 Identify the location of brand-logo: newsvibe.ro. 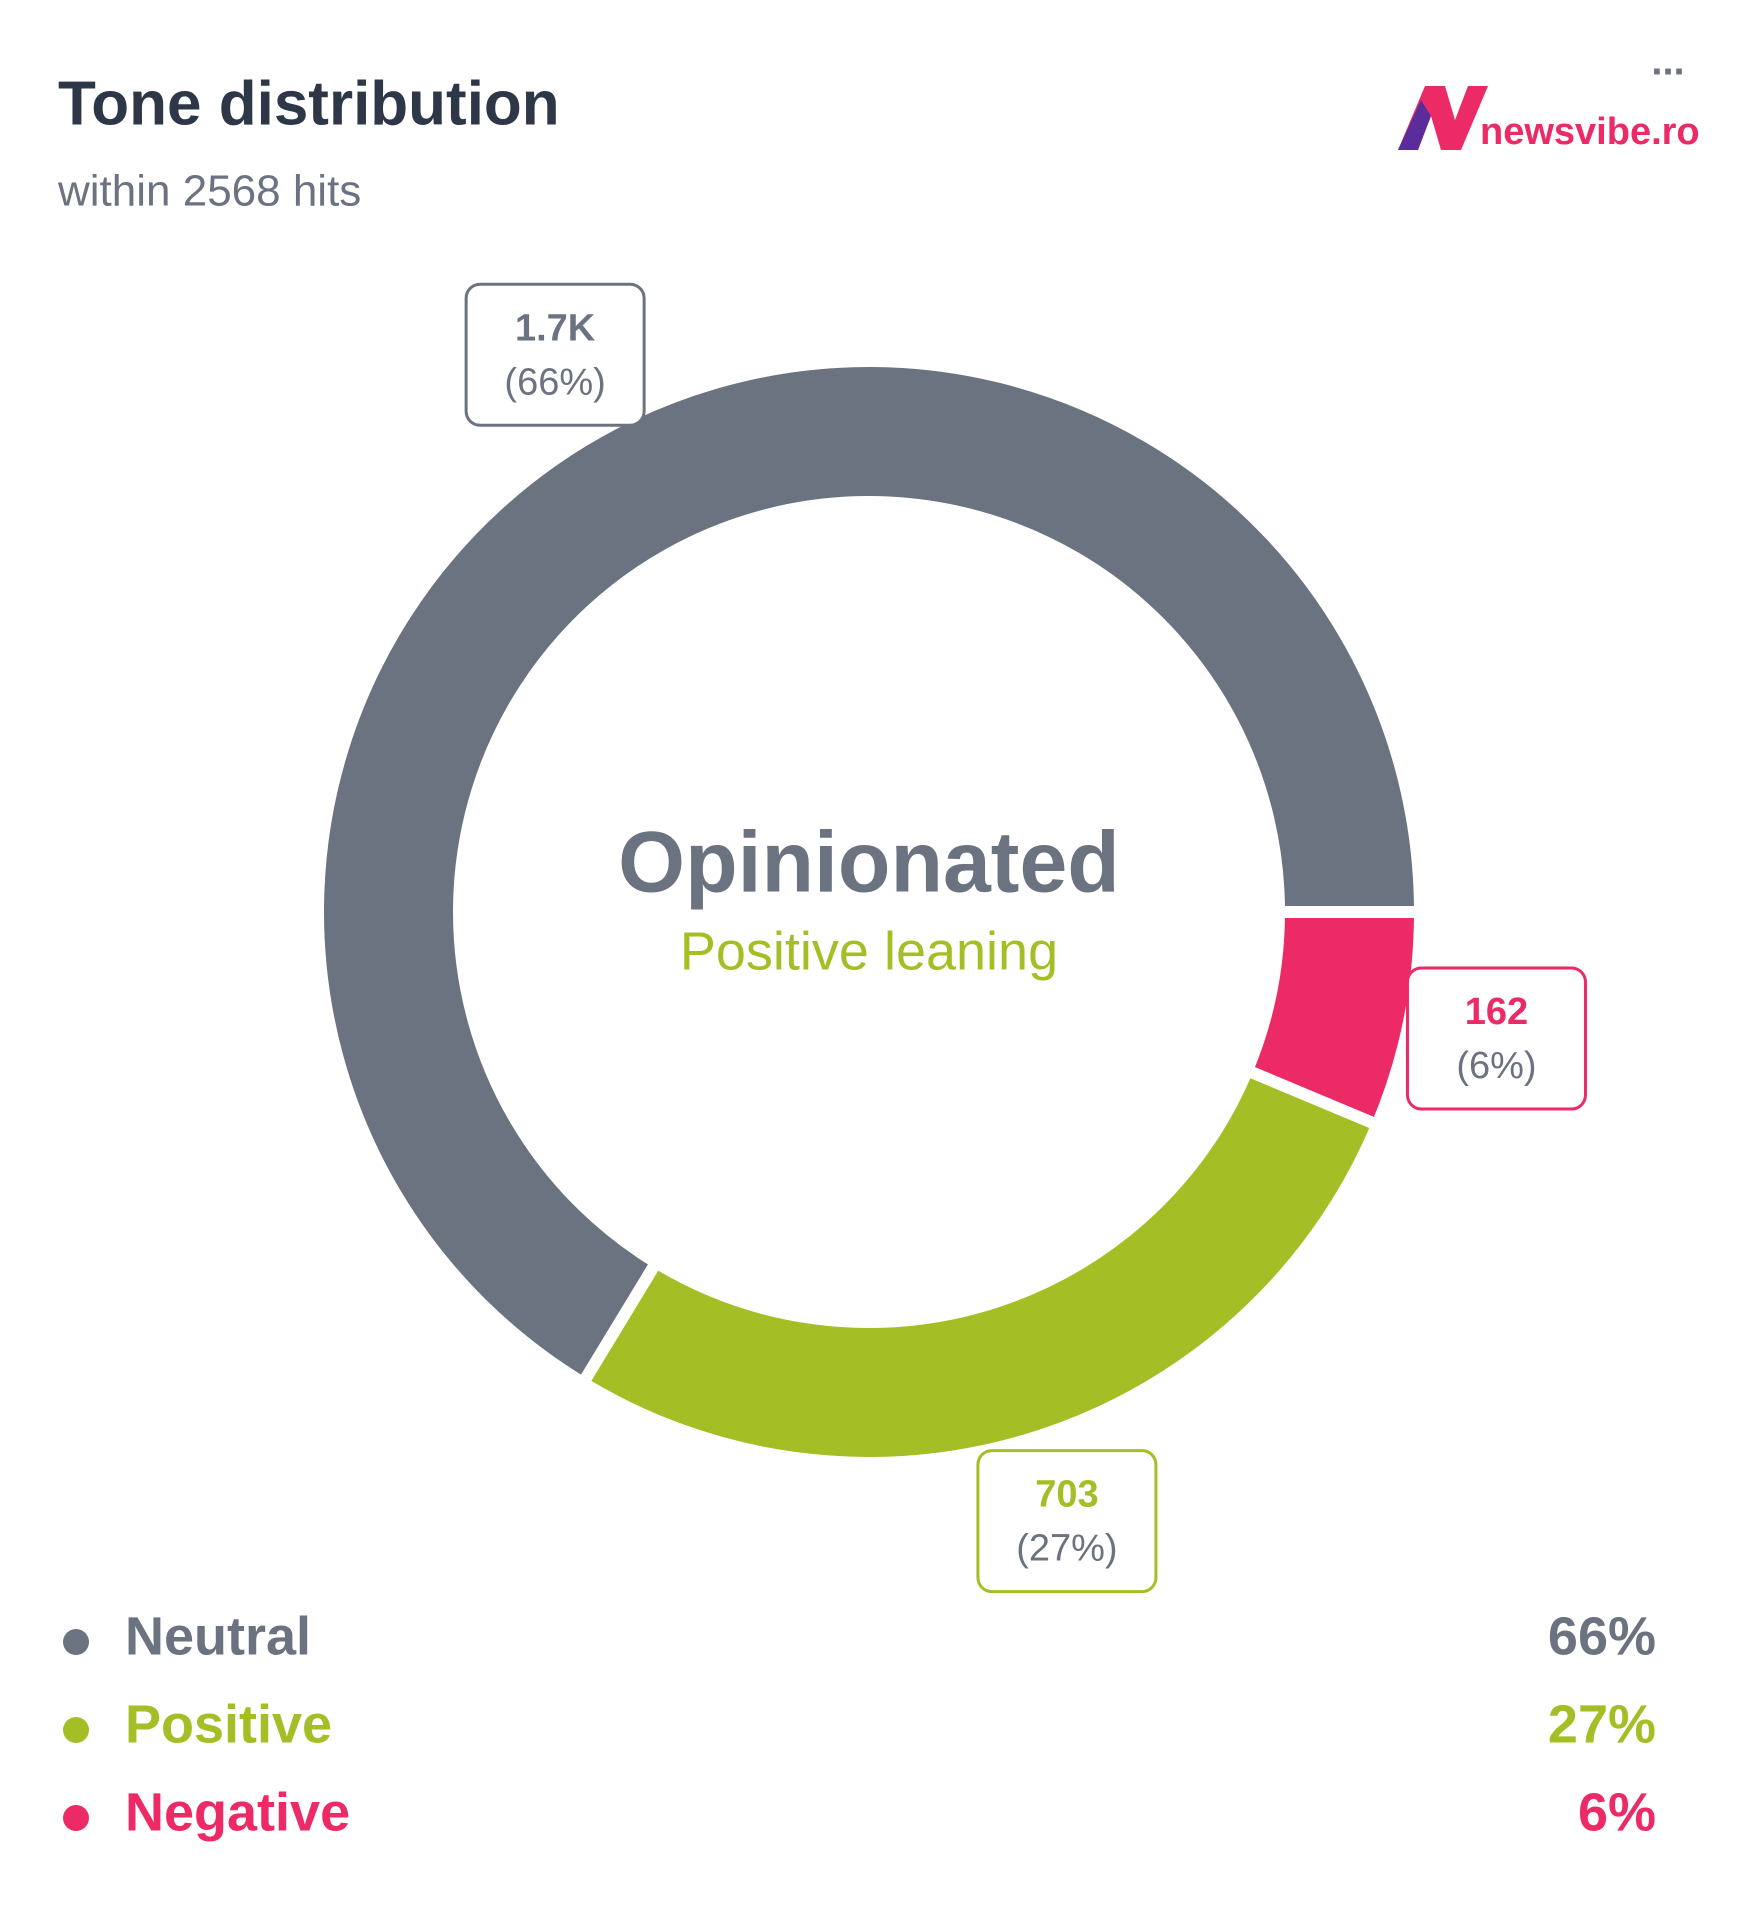
(1549, 119).